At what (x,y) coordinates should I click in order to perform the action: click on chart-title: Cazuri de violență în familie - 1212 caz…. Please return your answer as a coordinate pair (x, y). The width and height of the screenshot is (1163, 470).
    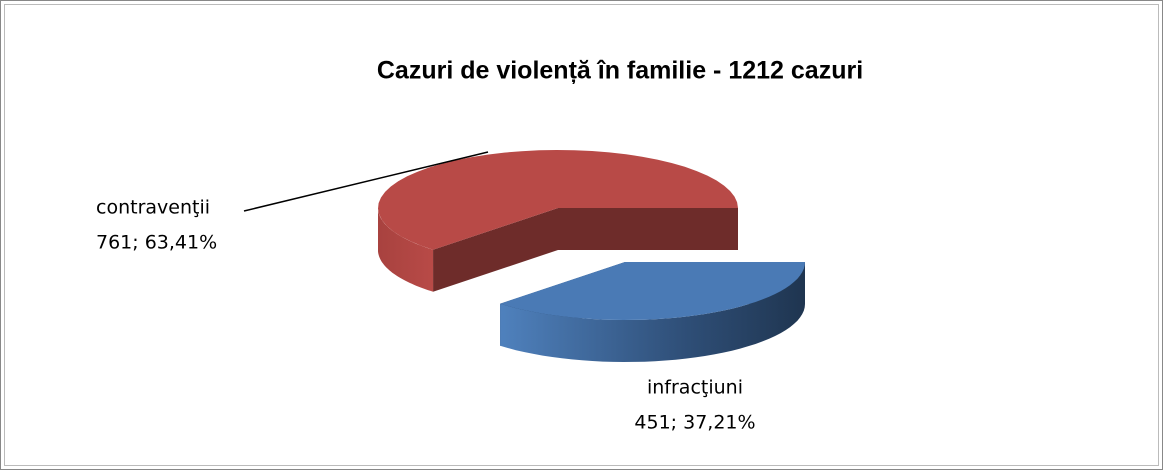
    Looking at the image, I should click on (620, 71).